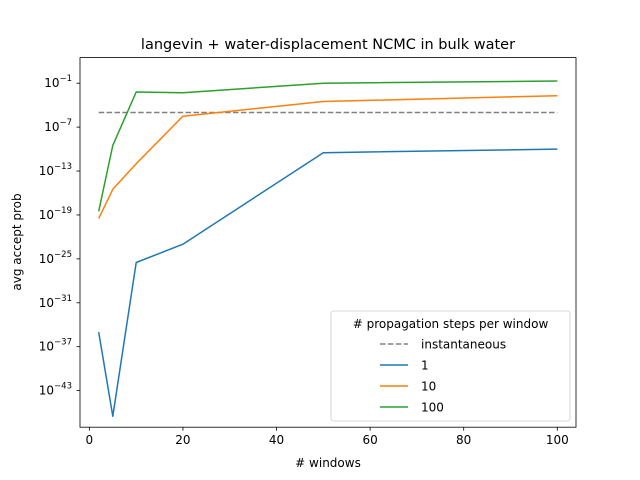 Image resolution: width=640 pixels, height=480 pixels. I want to click on y-tick-label: 10⁻³¹, so click(55, 302).